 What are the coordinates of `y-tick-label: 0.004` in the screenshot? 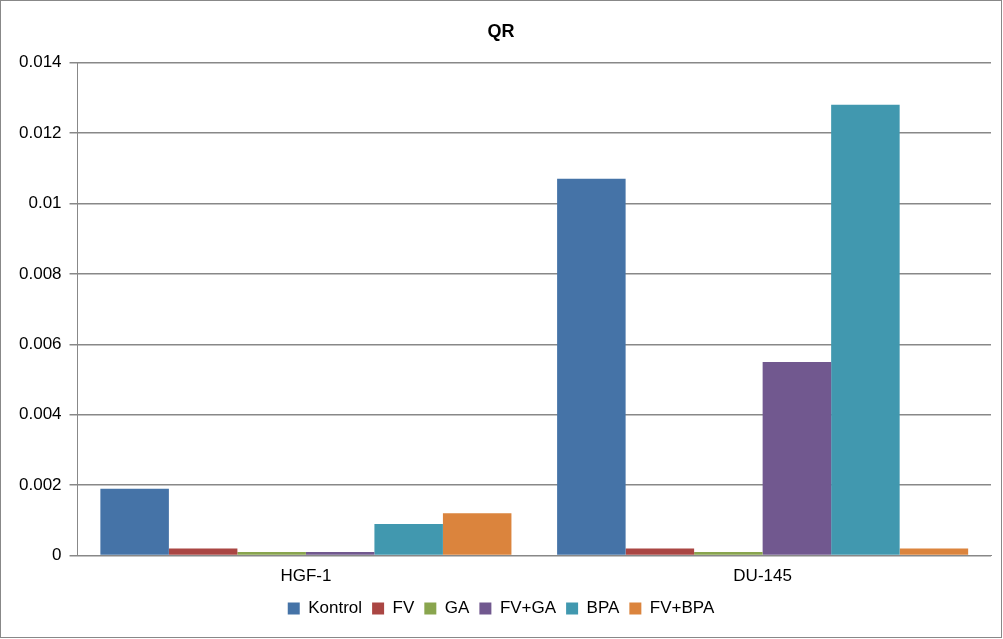 It's located at (40, 414).